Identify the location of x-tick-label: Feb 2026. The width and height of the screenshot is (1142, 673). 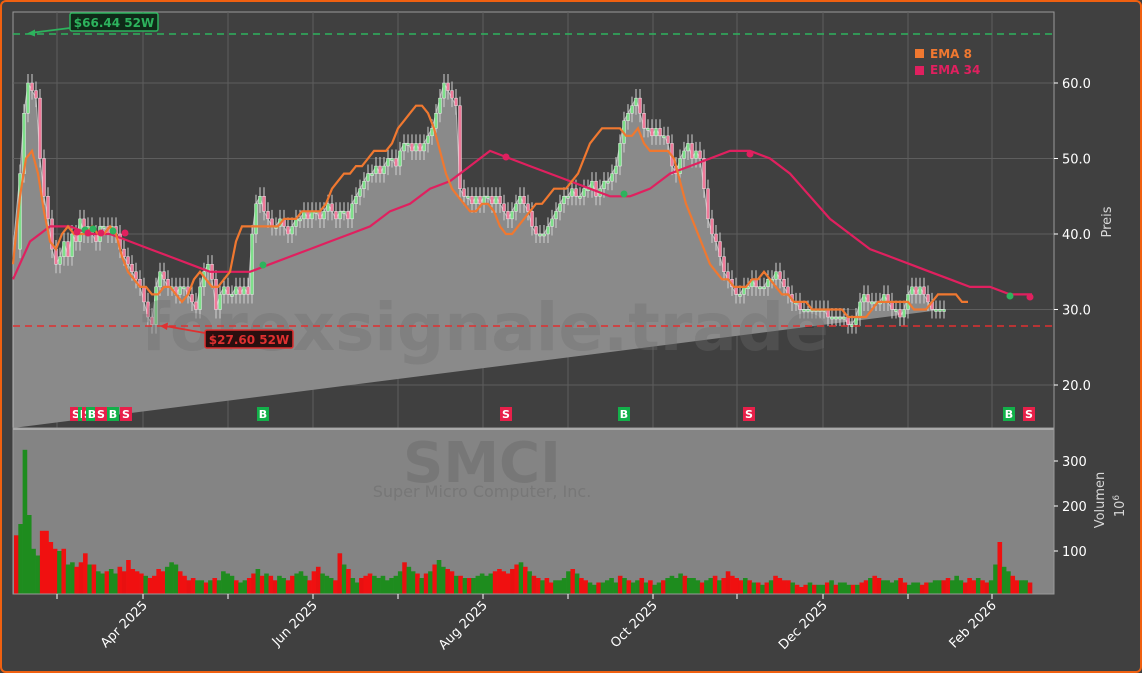
(973, 624).